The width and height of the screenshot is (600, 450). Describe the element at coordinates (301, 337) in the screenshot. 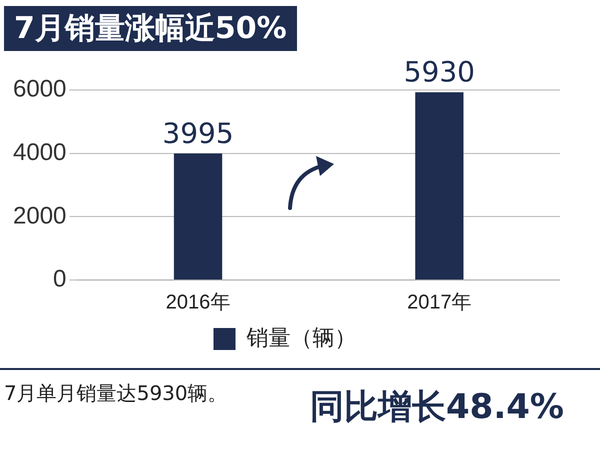

I see `legend-label: 销量（辆）` at that location.